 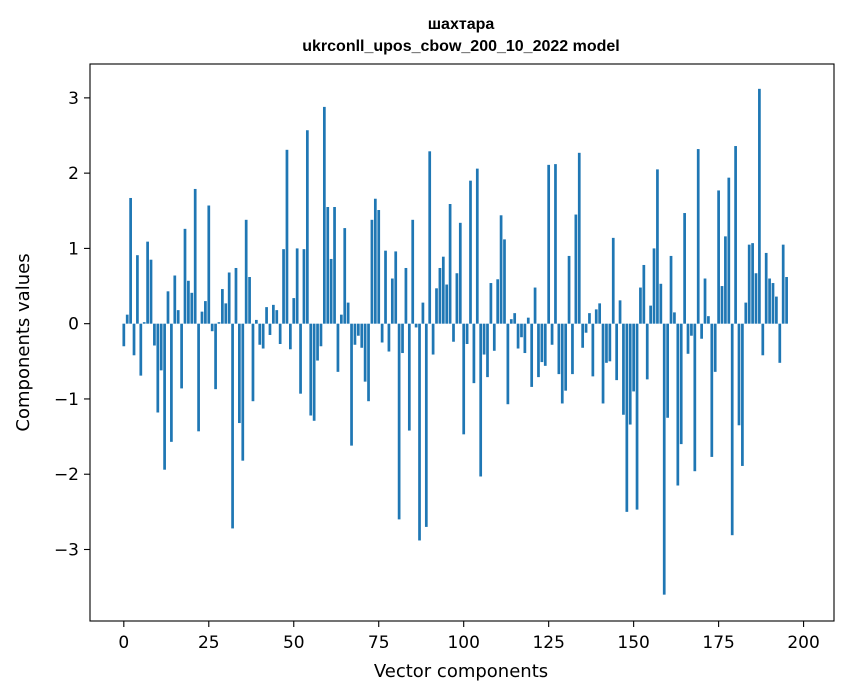 I want to click on x-tick-label: 150, so click(x=633, y=643).